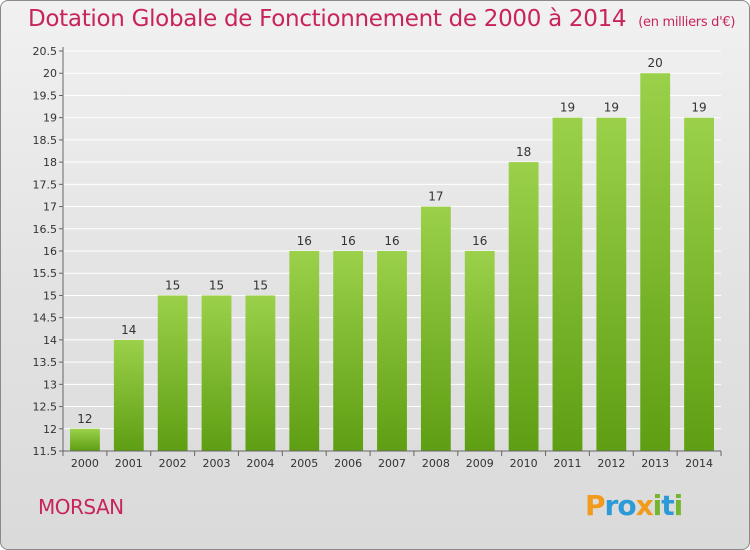 The image size is (750, 550). I want to click on x-tick-label: 2010, so click(524, 463).